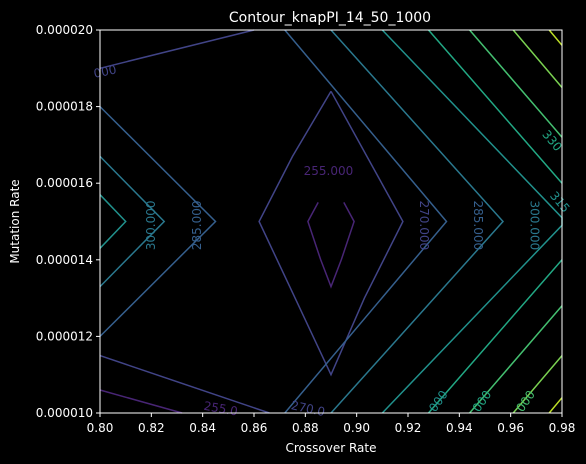 The height and width of the screenshot is (464, 586). Describe the element at coordinates (64, 336) in the screenshot. I see `y-tick-label: 0.000012` at that location.